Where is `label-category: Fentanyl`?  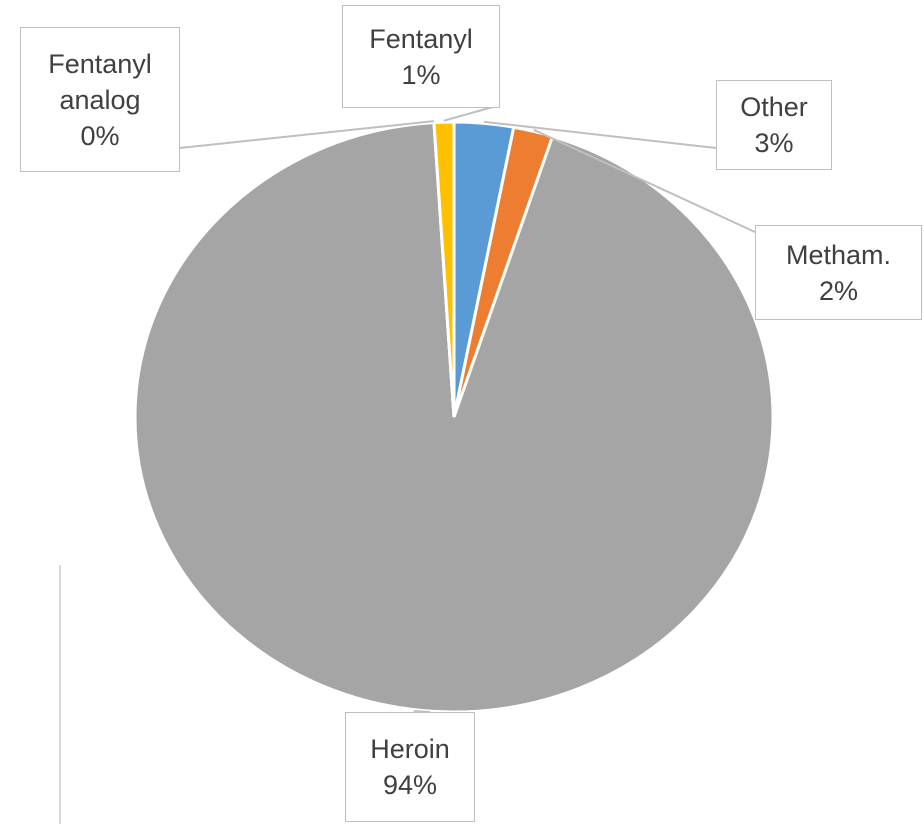
label-category: Fentanyl is located at coordinates (421, 38).